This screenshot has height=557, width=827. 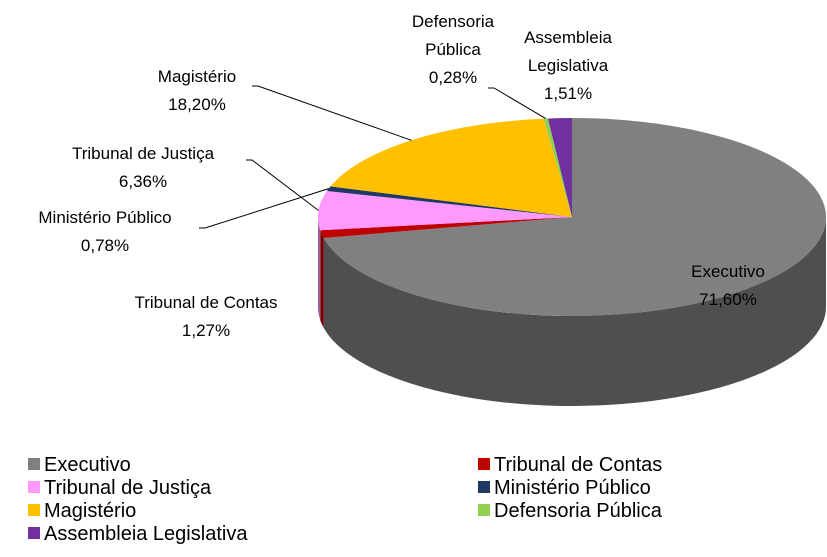 I want to click on data-label: Magistério 18,20%, so click(x=197, y=91).